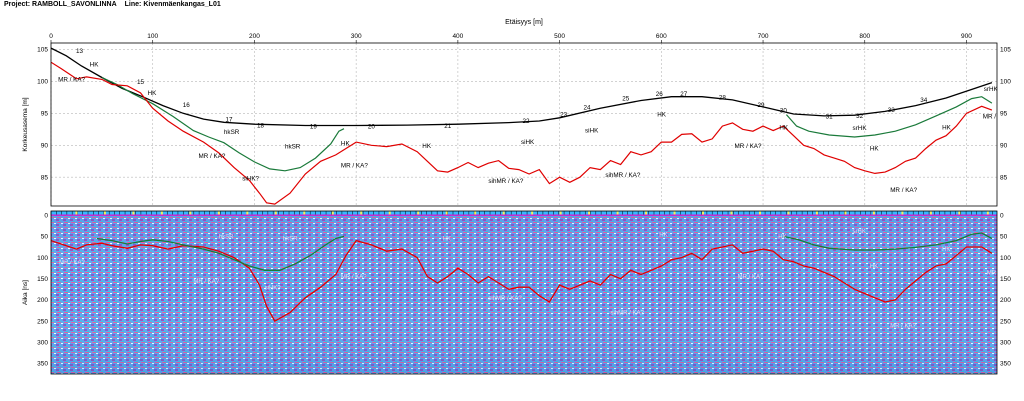 This screenshot has height=401, width=1024. What do you see at coordinates (859, 232) in the screenshot?
I see `radar-label: srHK` at bounding box center [859, 232].